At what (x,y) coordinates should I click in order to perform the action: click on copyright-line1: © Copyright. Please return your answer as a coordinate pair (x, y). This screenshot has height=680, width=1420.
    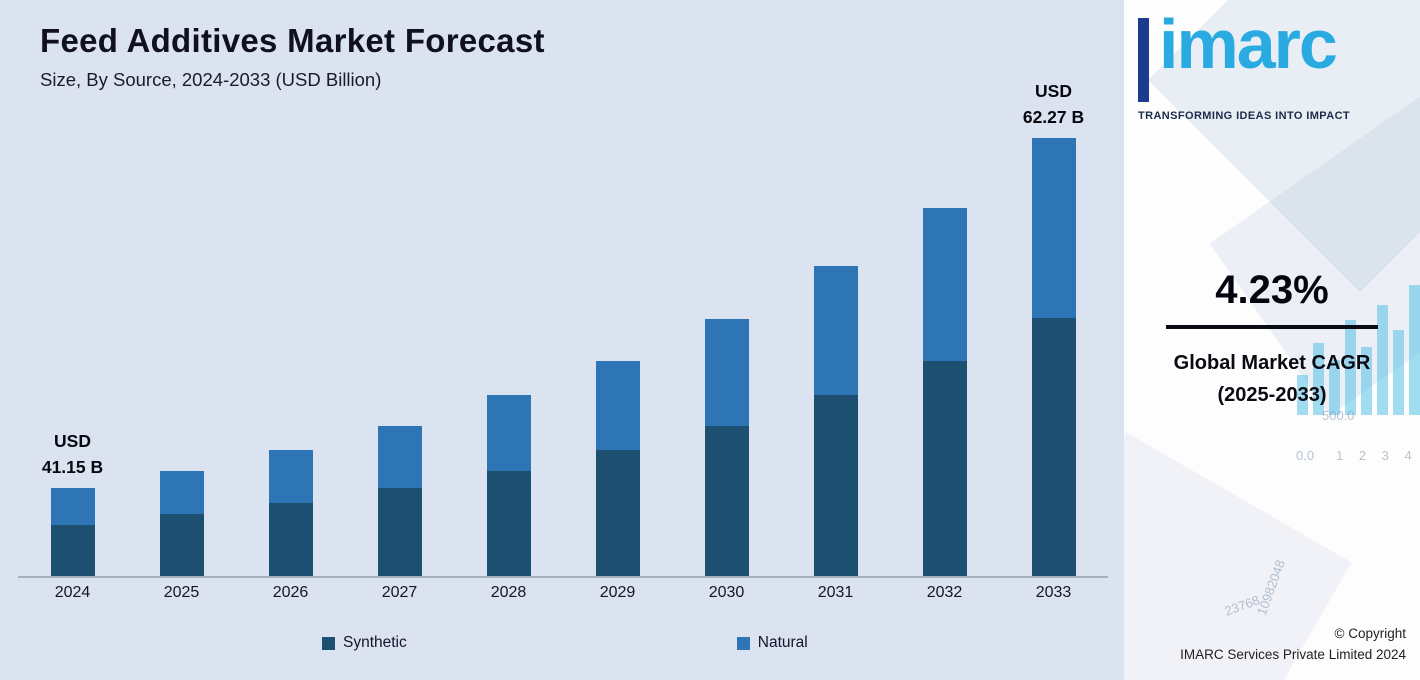
    Looking at the image, I should click on (1370, 634).